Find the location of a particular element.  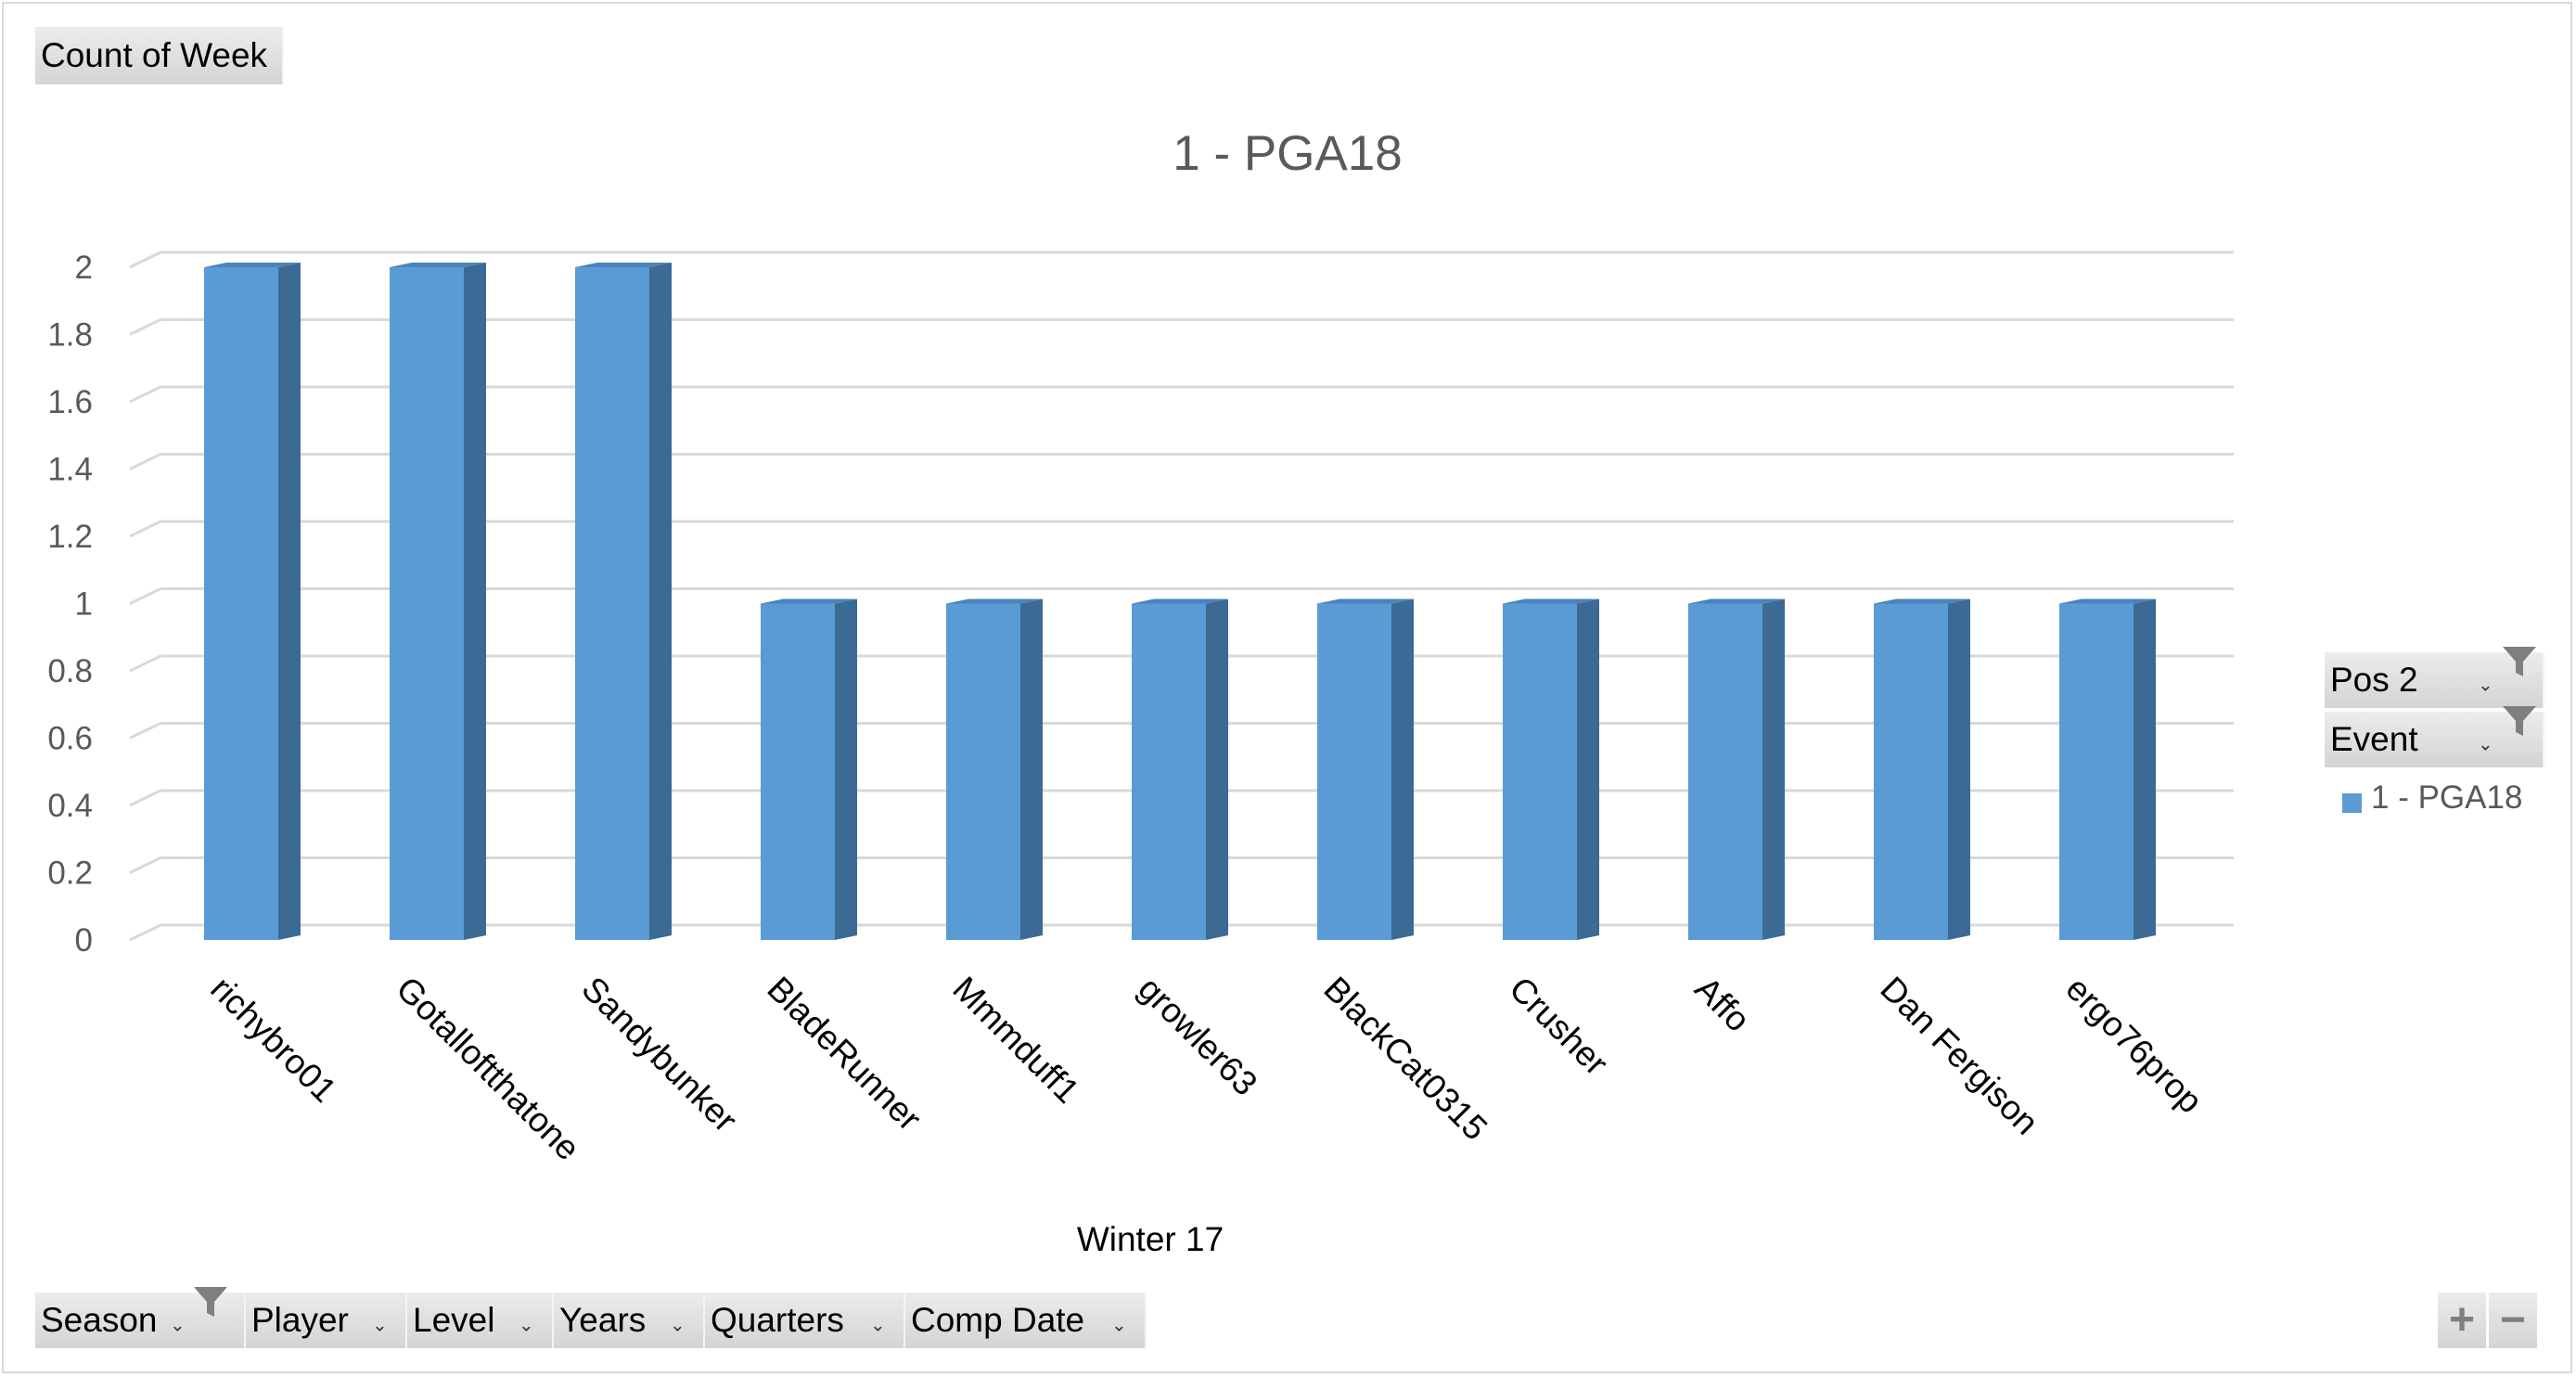

y-tick-label: 0.6 is located at coordinates (70, 739).